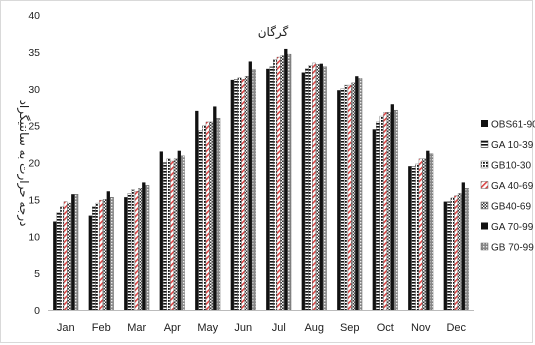 The image size is (535, 345). I want to click on x-tick-label: Nov, so click(421, 328).